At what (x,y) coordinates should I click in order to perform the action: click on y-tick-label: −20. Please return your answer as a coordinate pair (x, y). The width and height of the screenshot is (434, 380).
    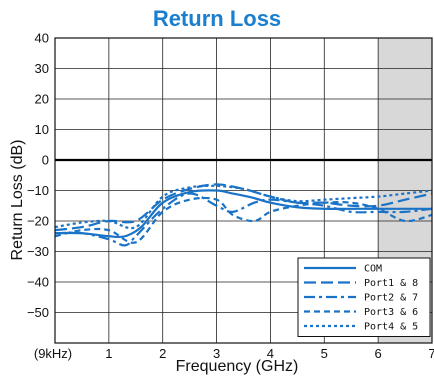
    Looking at the image, I should click on (38, 221).